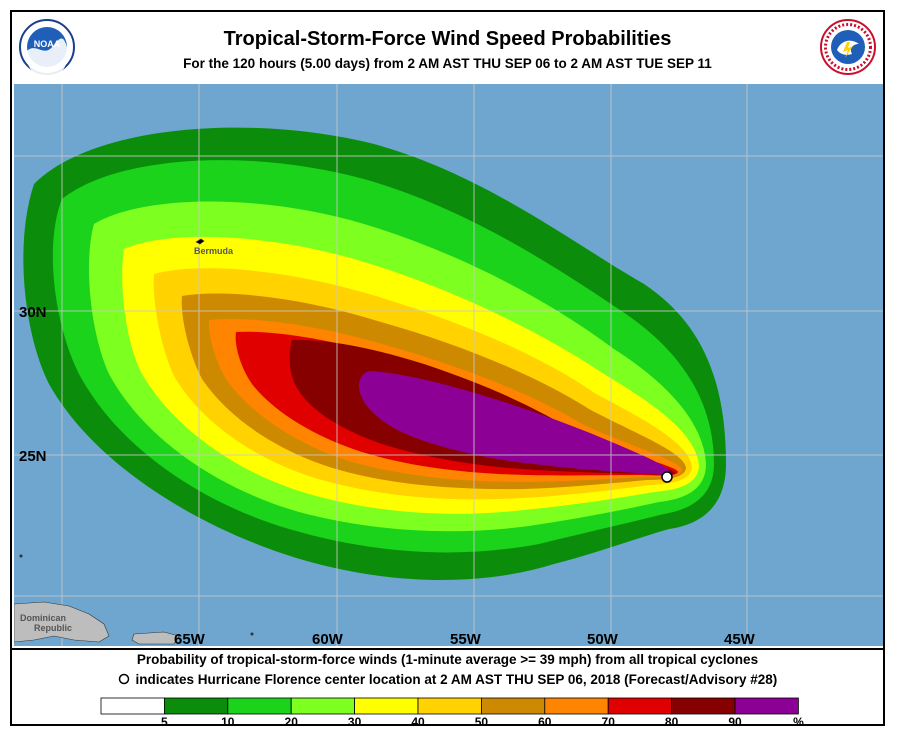 Image resolution: width=897 pixels, height=738 pixels. What do you see at coordinates (33, 456) in the screenshot?
I see `lat-label-25n: 25N` at bounding box center [33, 456].